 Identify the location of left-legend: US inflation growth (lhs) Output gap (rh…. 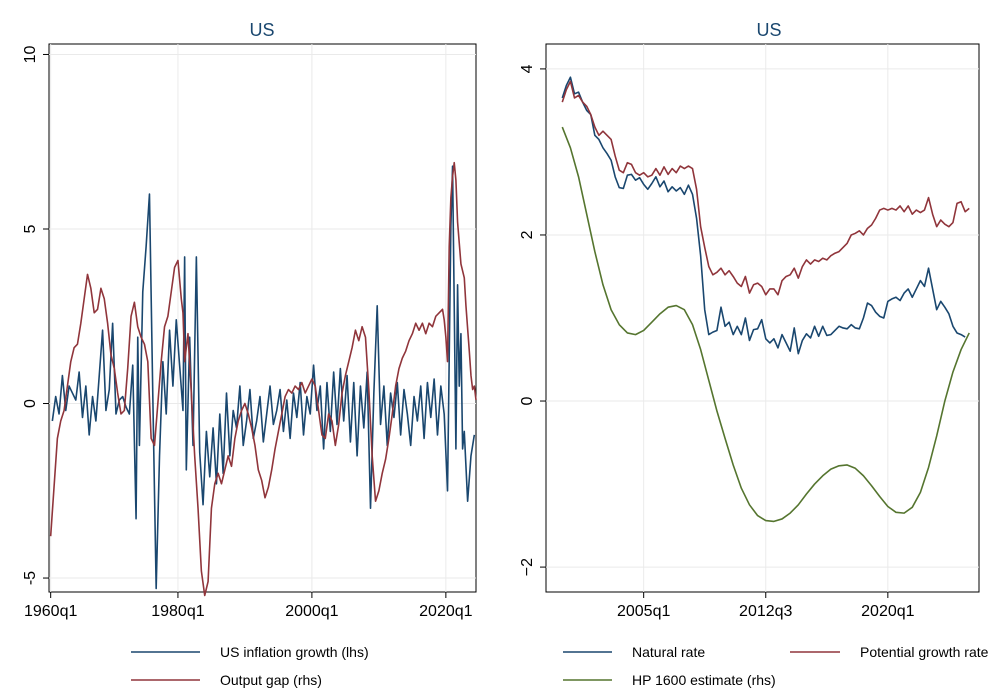
(250, 666).